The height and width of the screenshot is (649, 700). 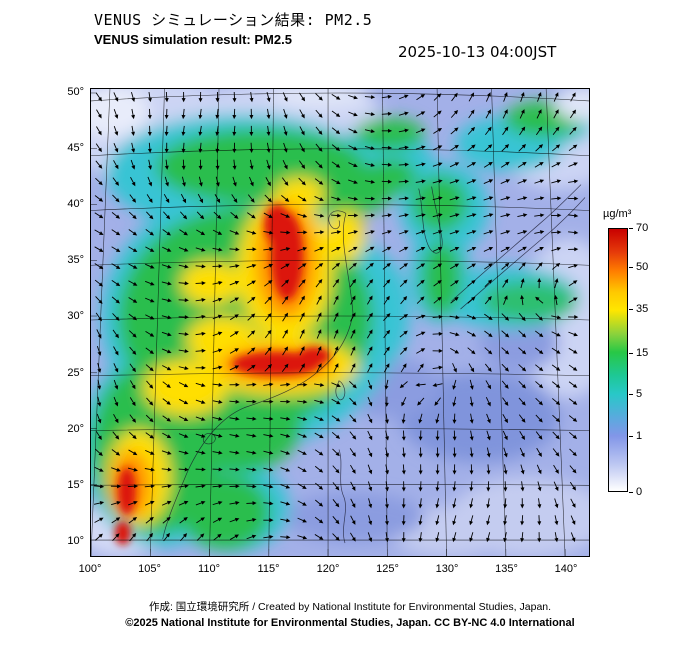 What do you see at coordinates (209, 569) in the screenshot?
I see `lon-tick-label: 110°` at bounding box center [209, 569].